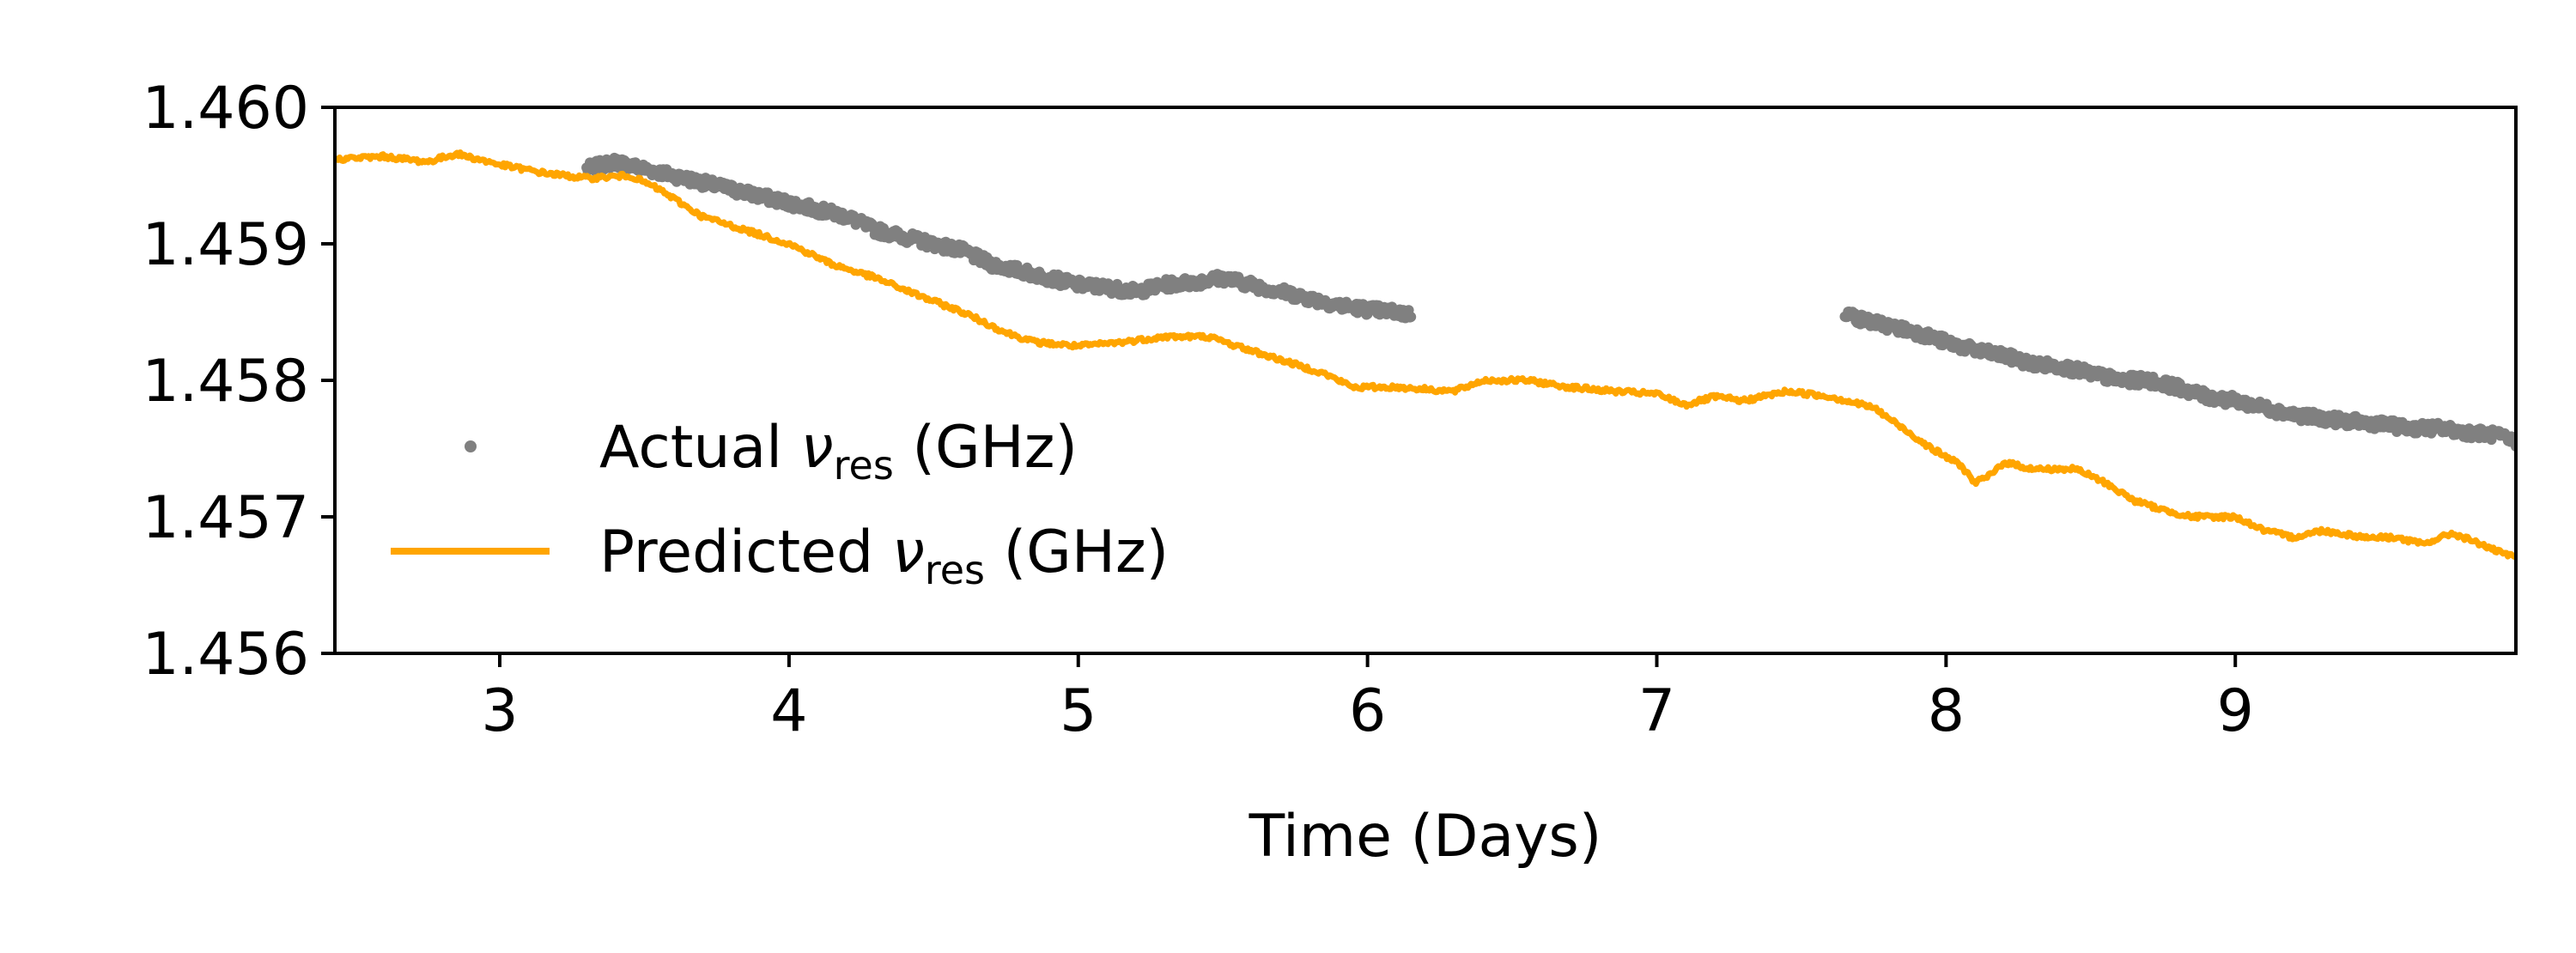 This screenshot has width=2576, height=953. What do you see at coordinates (1078, 711) in the screenshot?
I see `x-tick-label: 5` at bounding box center [1078, 711].